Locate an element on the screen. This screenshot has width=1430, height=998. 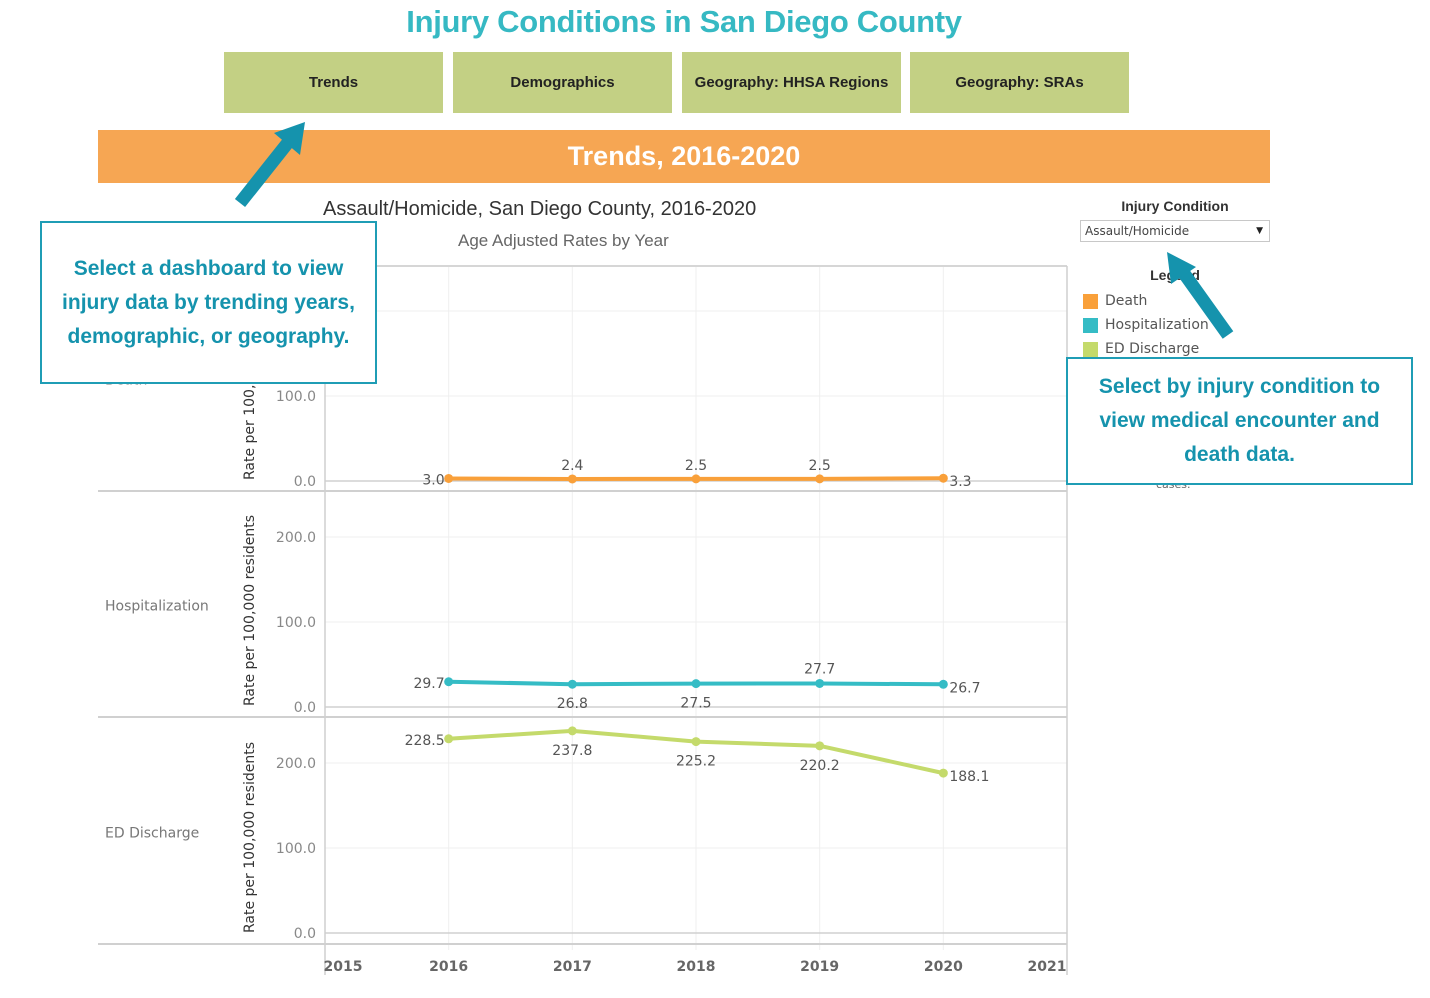
legend-item-death: Death is located at coordinates (1115, 301).